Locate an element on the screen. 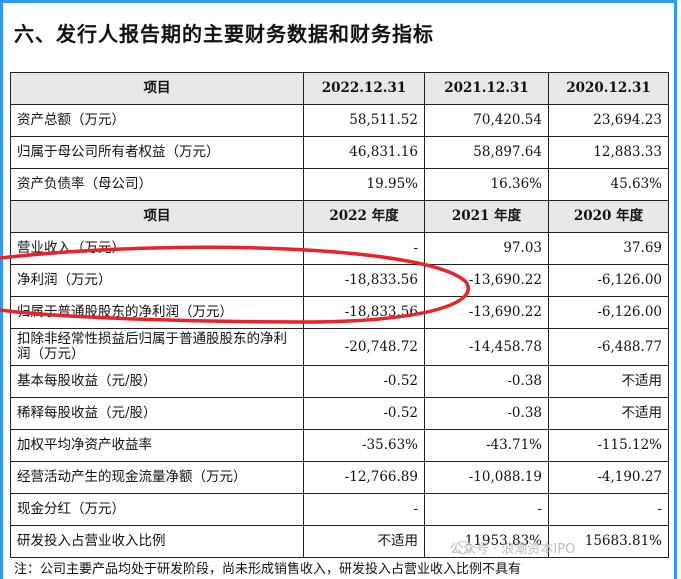 Image resolution: width=681 pixels, height=579 pixels. column-header: 2022.12.31 is located at coordinates (364, 88).